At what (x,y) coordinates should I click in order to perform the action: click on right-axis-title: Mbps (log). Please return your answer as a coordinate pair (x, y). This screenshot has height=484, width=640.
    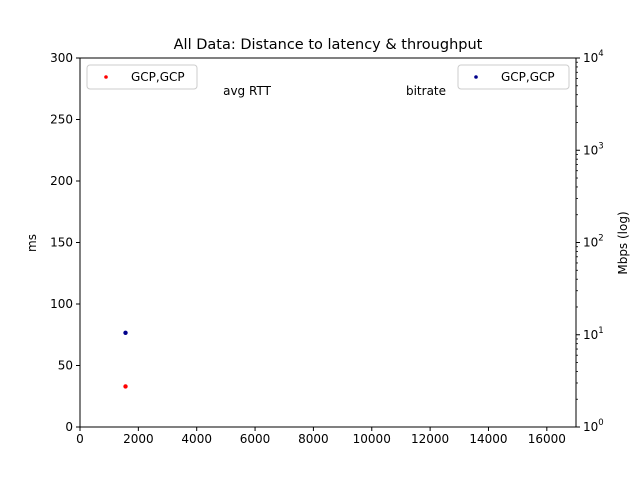
    Looking at the image, I should click on (623, 242).